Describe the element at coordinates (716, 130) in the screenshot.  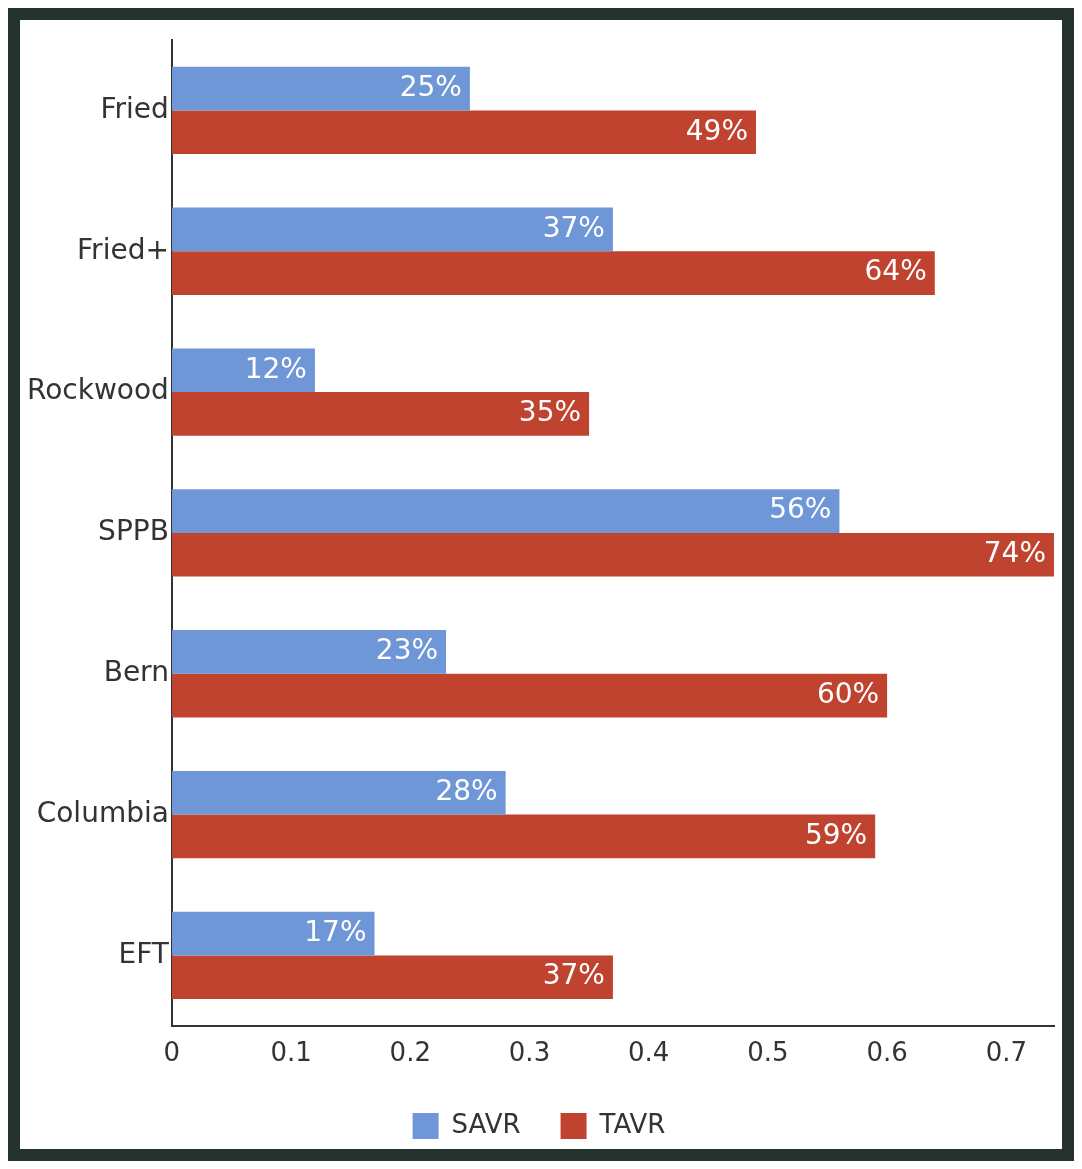
I see `data-label: 49%` at that location.